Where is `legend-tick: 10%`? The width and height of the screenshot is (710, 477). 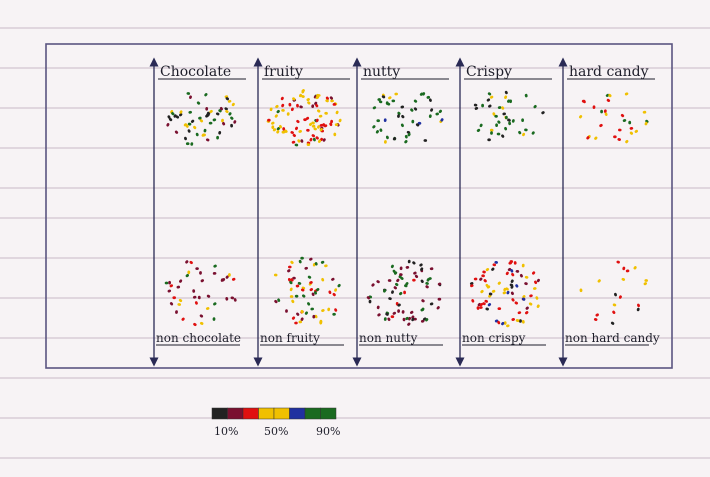
legend-tick: 10% is located at coordinates (226, 431).